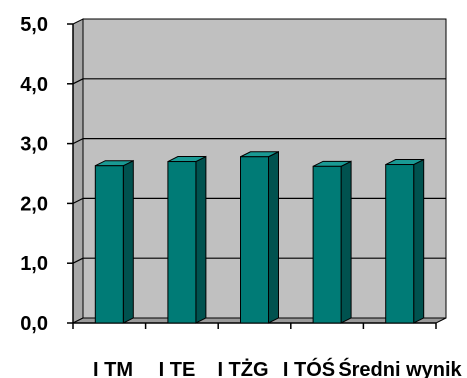  What do you see at coordinates (34, 145) in the screenshot?
I see `y-tick-label: 3,0` at bounding box center [34, 145].